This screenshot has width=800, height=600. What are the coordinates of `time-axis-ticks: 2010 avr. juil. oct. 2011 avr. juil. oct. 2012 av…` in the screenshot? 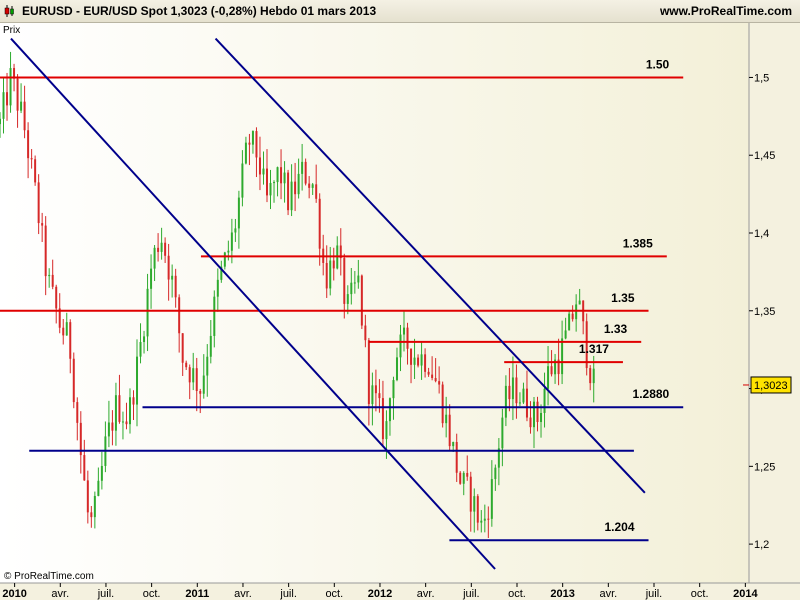 It's located at (380, 591).